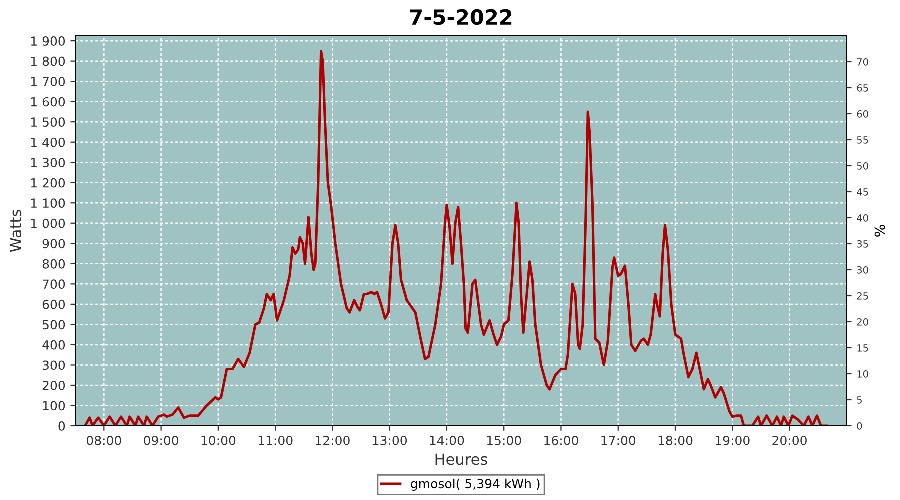  Describe the element at coordinates (880, 231) in the screenshot. I see `y2-axis-title: %` at that location.